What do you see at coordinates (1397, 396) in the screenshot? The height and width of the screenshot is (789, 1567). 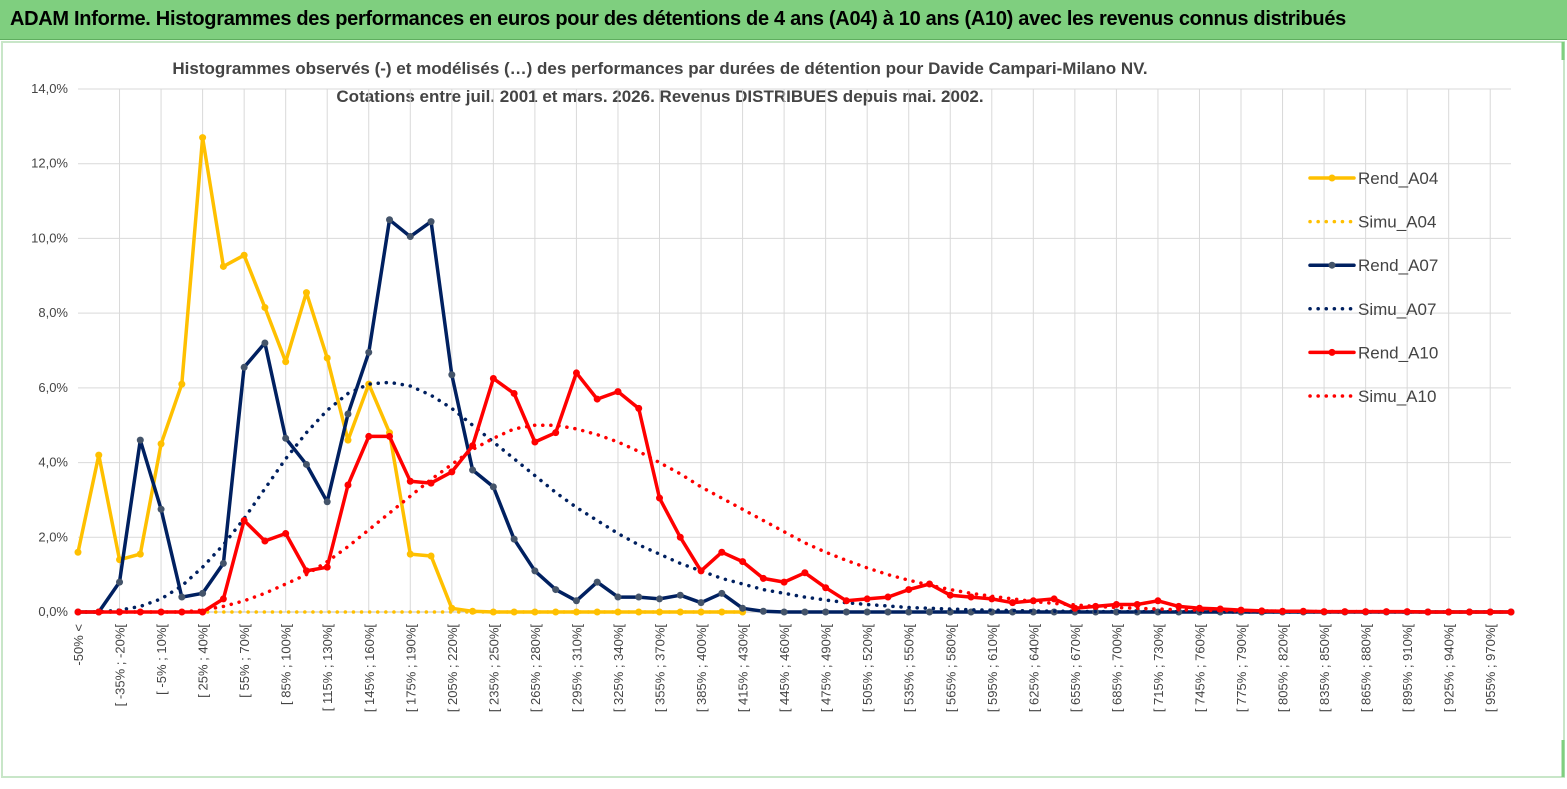 I see `legend-label: Simu_A10` at bounding box center [1397, 396].